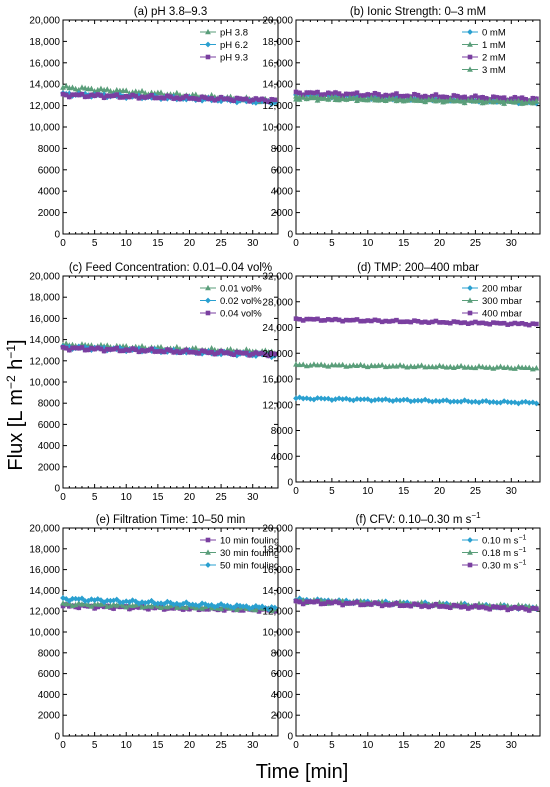  Describe the element at coordinates (416, 322) in the screenshot. I see `series-400-mbar` at that location.